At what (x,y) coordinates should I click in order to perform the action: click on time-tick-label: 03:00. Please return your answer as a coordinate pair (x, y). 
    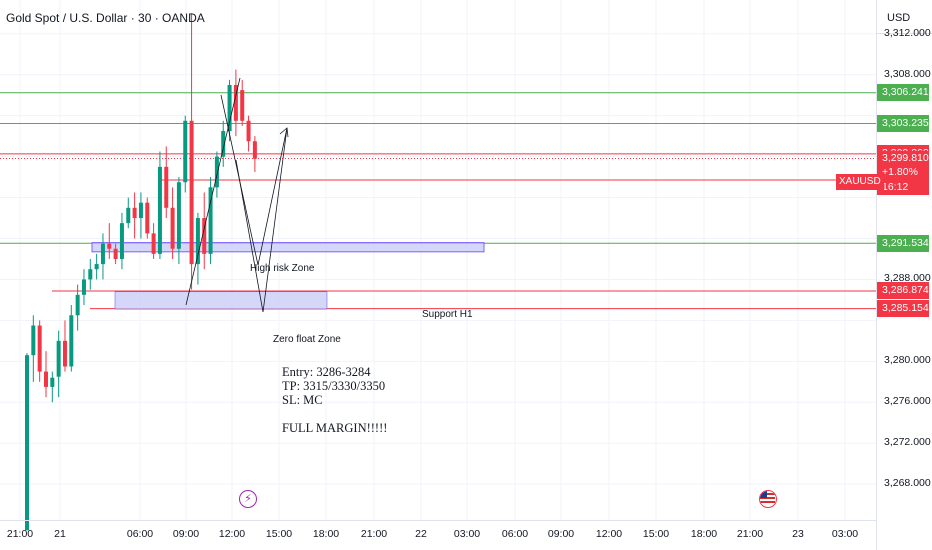
    Looking at the image, I should click on (467, 534).